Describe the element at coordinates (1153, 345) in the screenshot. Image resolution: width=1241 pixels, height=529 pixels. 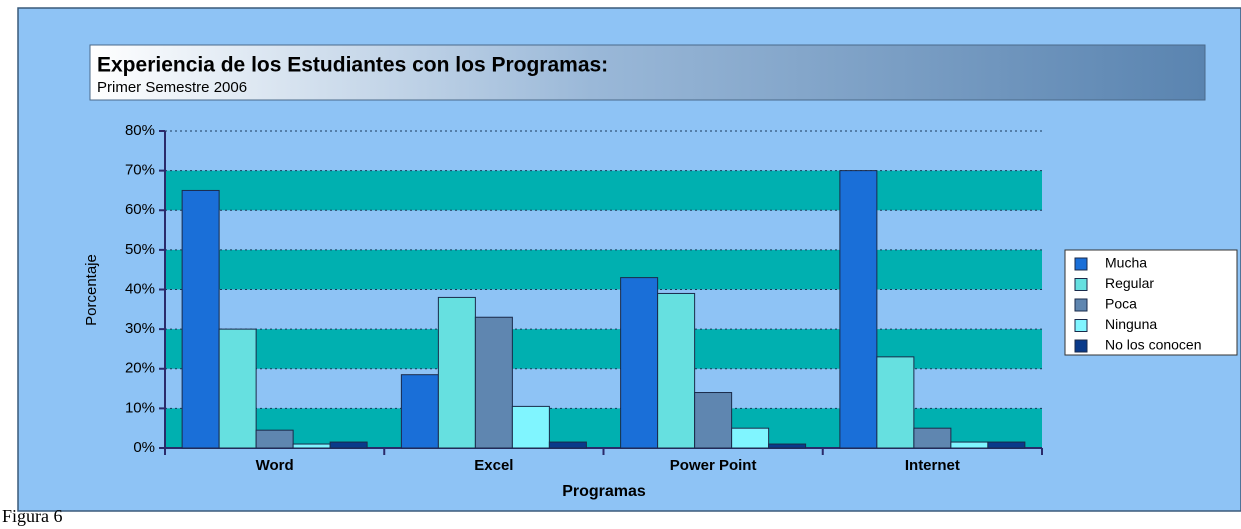
I see `legend-label: No los conocen` at that location.